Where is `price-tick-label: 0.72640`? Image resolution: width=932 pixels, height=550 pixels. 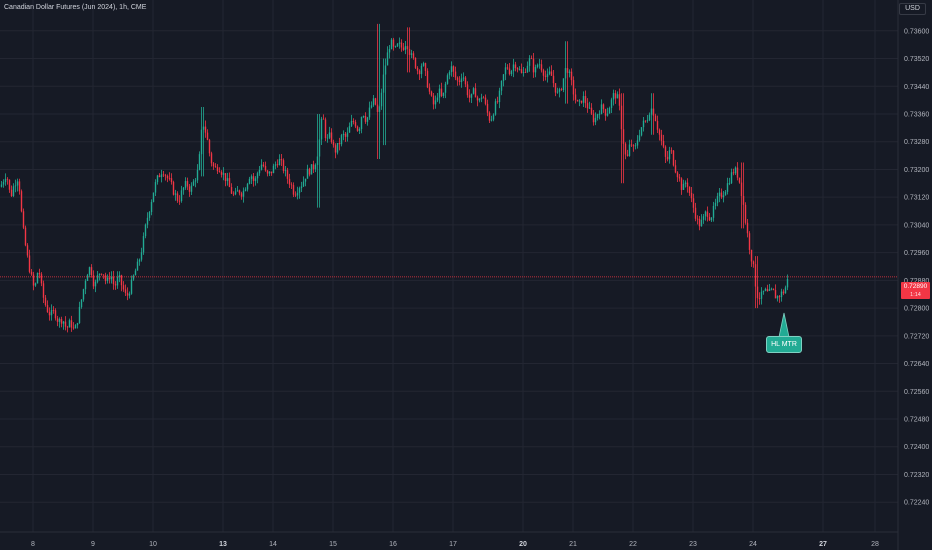
price-tick-label: 0.72640 is located at coordinates (916, 364).